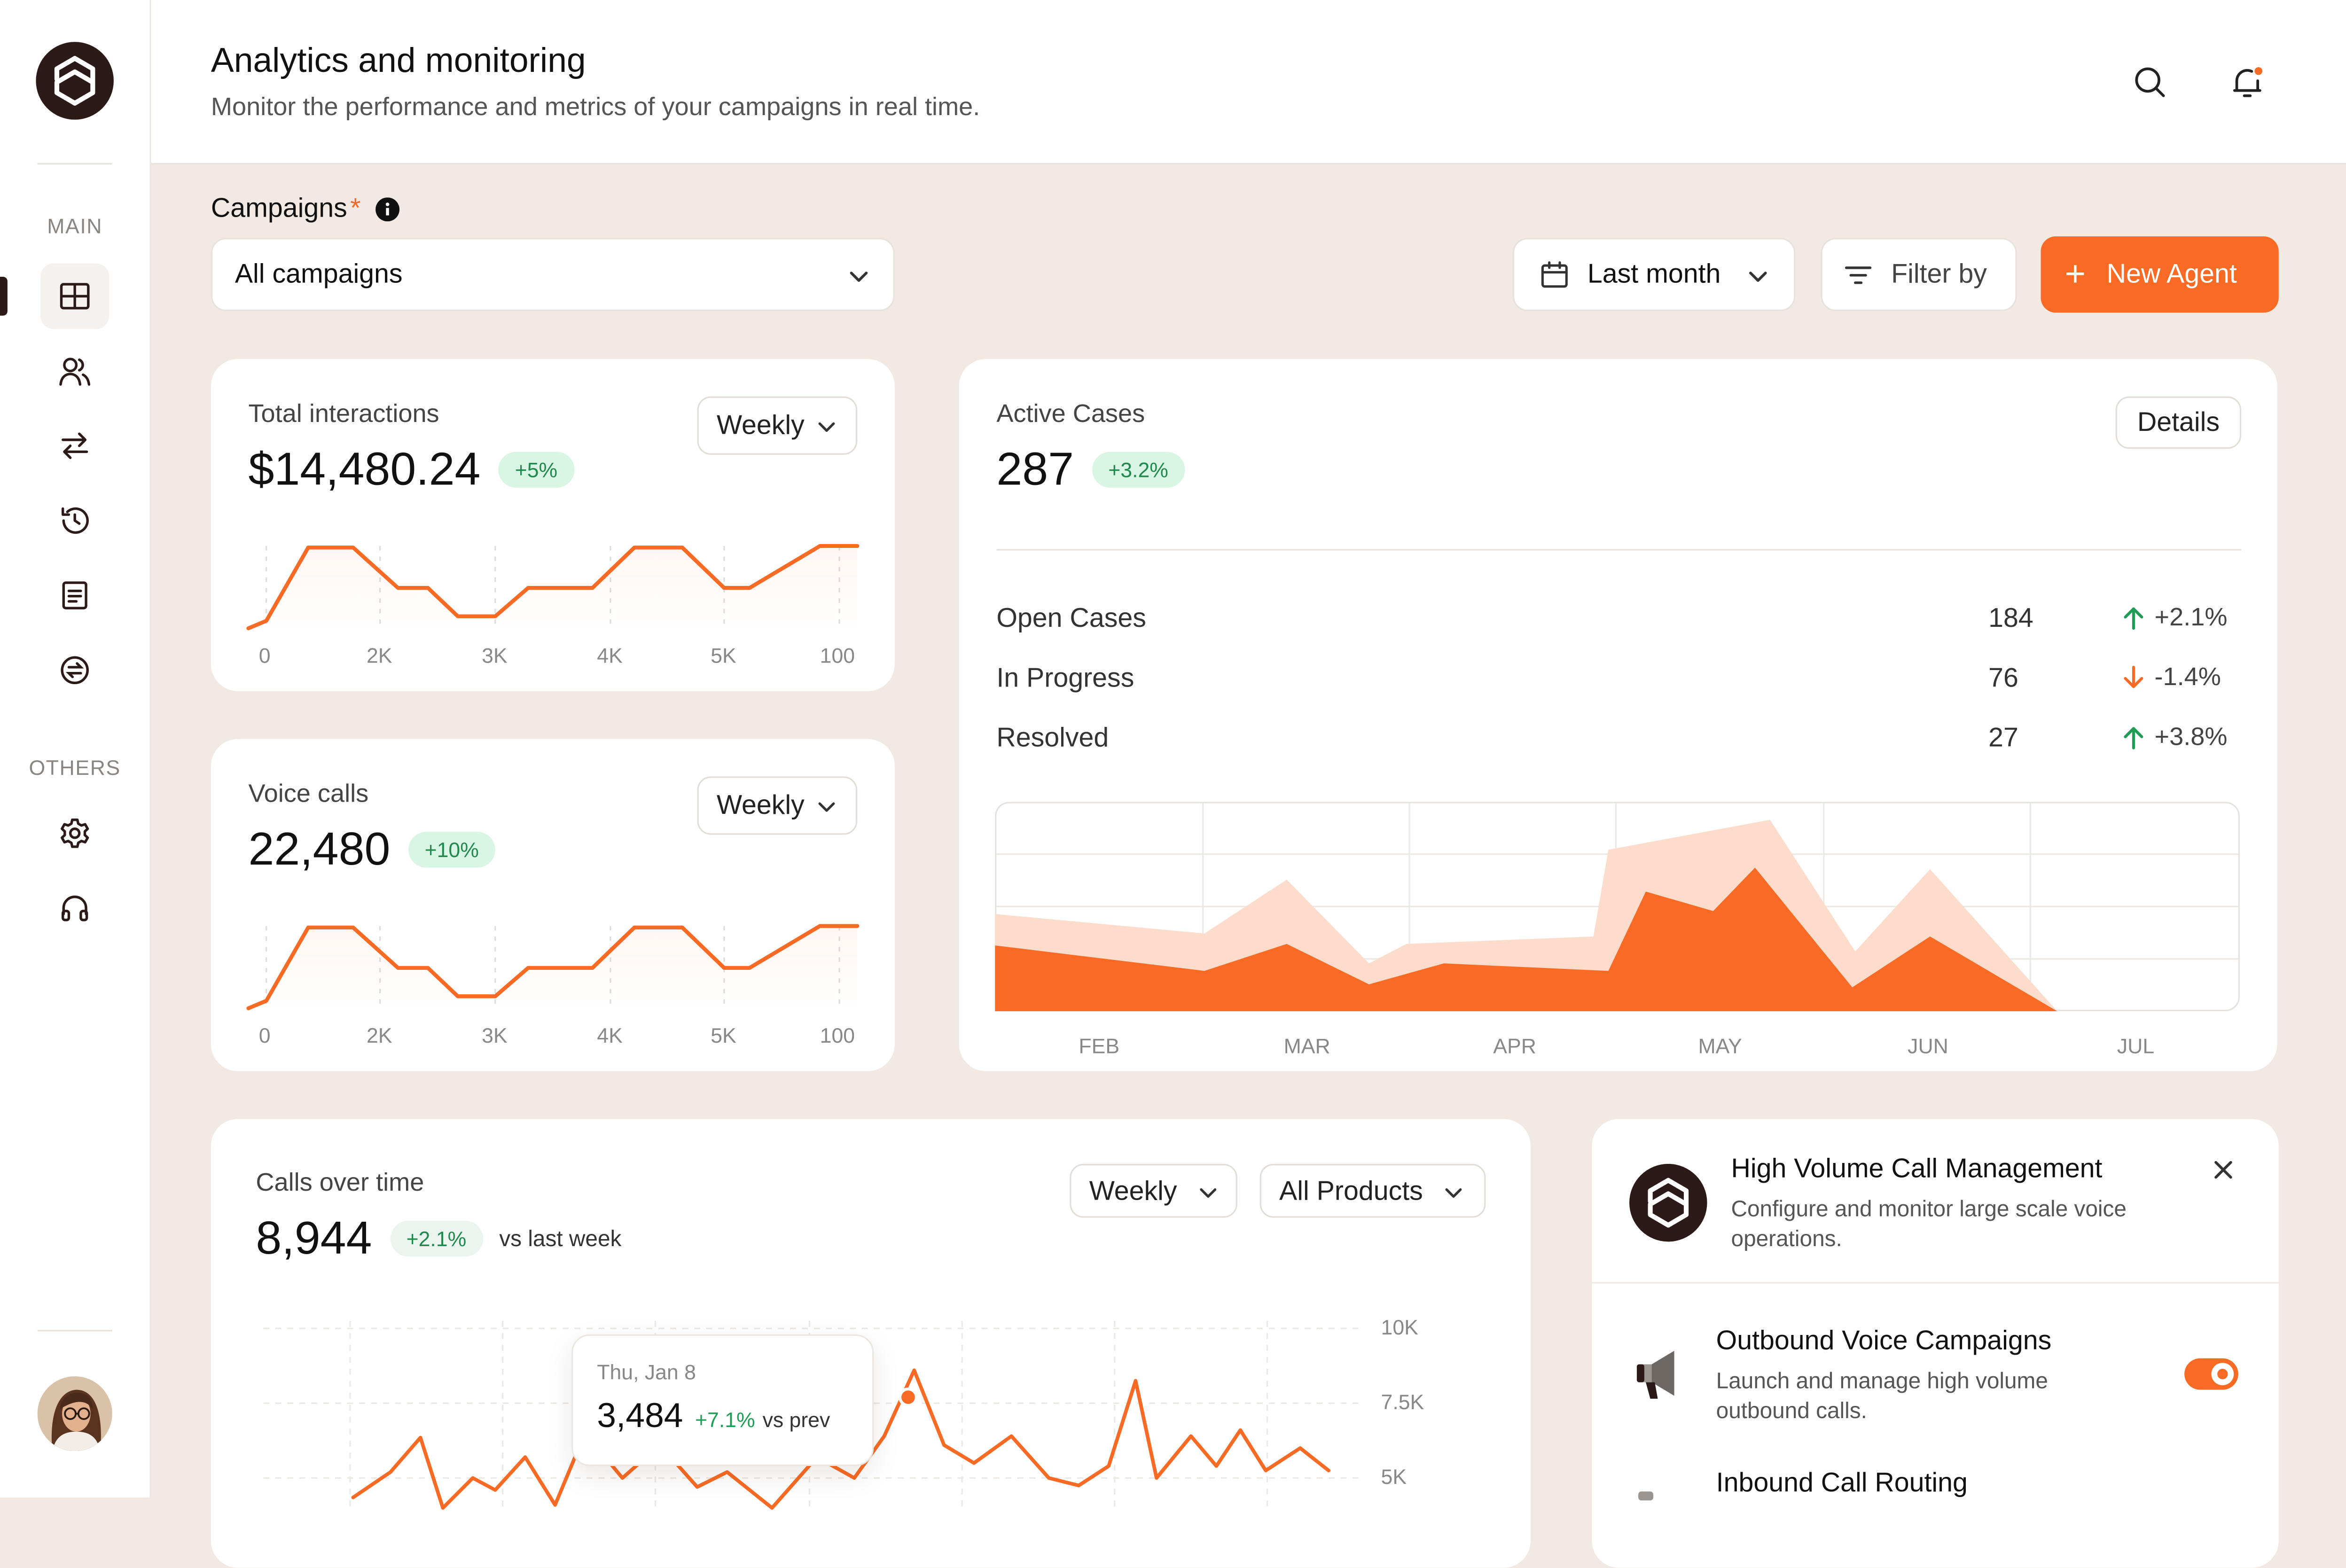  I want to click on campaign-select-value: All campaigns, so click(319, 273).